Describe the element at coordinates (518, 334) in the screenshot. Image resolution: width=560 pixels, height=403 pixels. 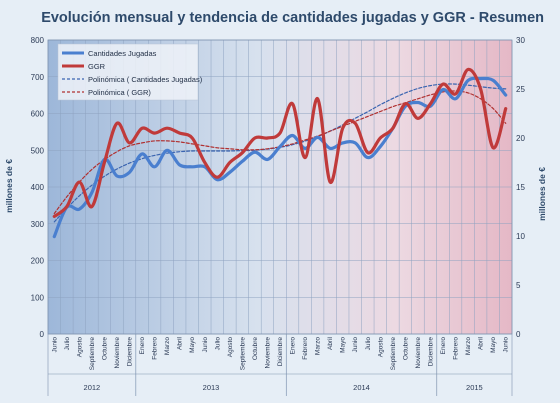
I see `y-tick-label-right: 0` at that location.